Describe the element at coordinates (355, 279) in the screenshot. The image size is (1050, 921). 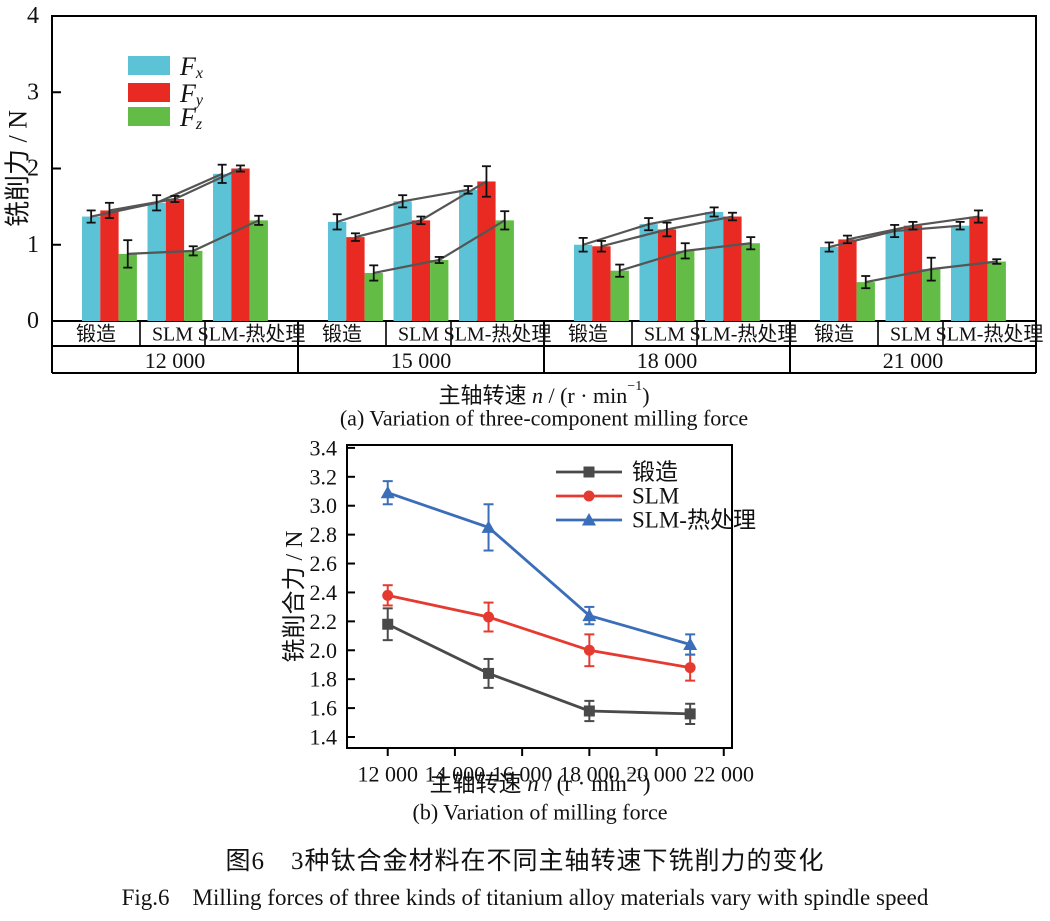
I see `bar-Fy-15 000-锻造` at that location.